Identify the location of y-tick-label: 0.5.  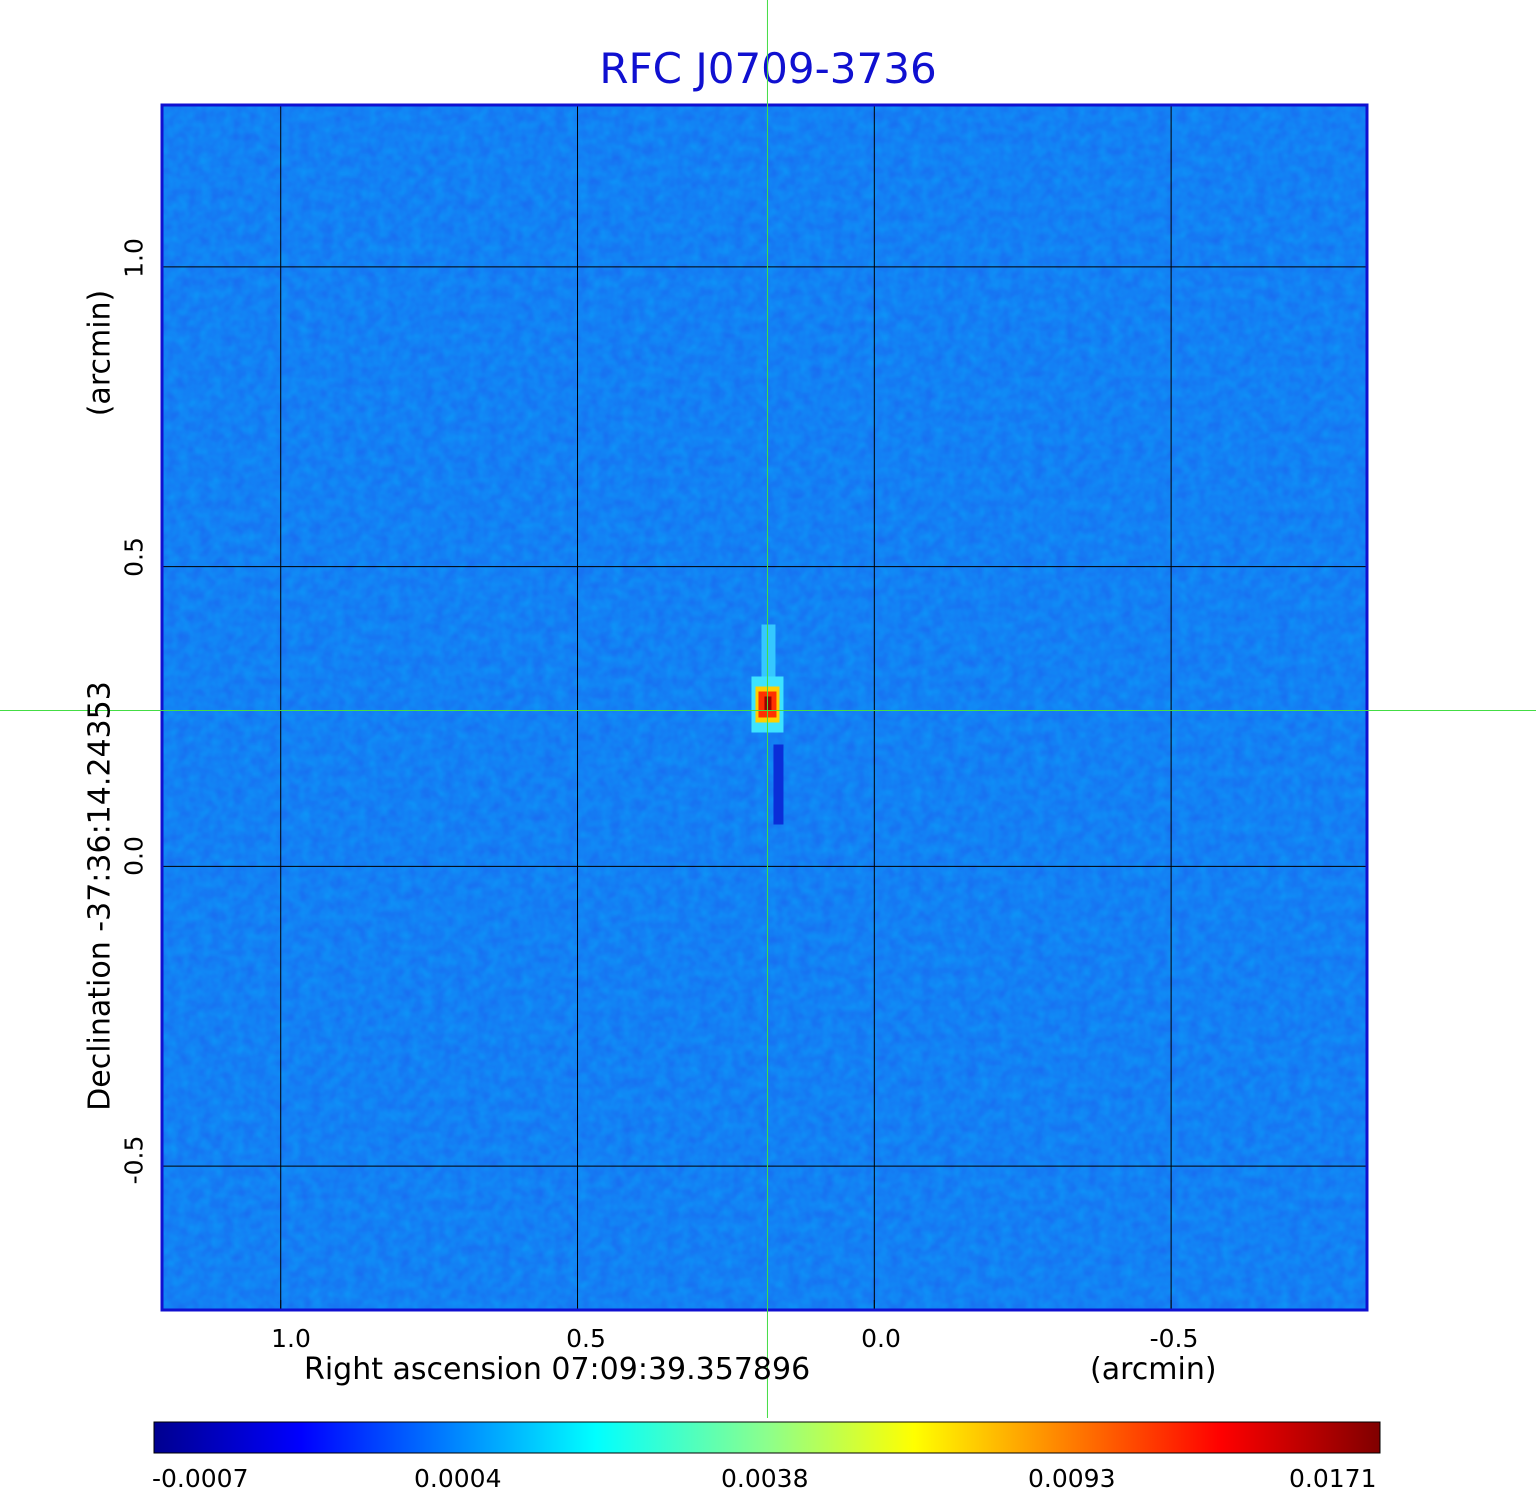
(134, 557).